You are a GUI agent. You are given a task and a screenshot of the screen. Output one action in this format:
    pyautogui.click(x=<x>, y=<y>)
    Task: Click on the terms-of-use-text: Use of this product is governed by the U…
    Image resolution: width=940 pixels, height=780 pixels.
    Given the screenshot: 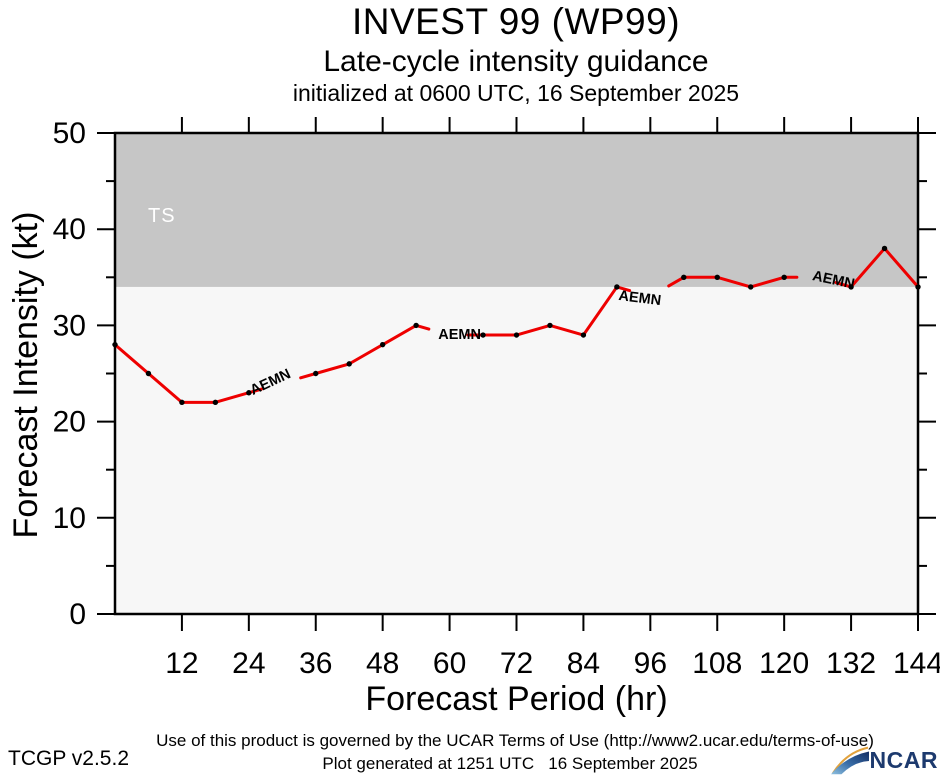 What is the action you would take?
    pyautogui.click(x=515, y=740)
    